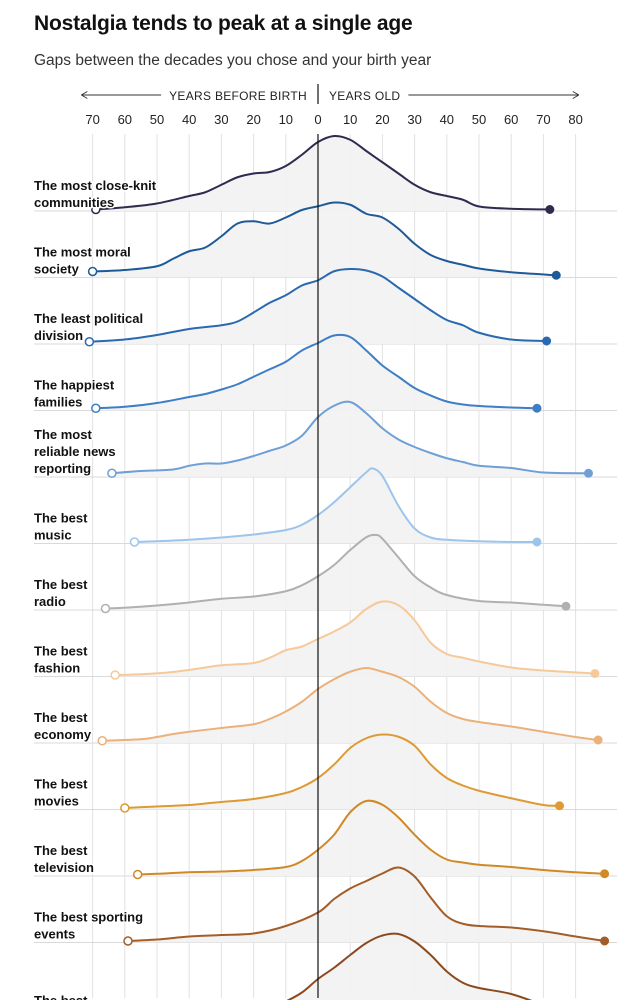 Image resolution: width=641 pixels, height=1000 pixels. I want to click on series-label: events, so click(54, 934).